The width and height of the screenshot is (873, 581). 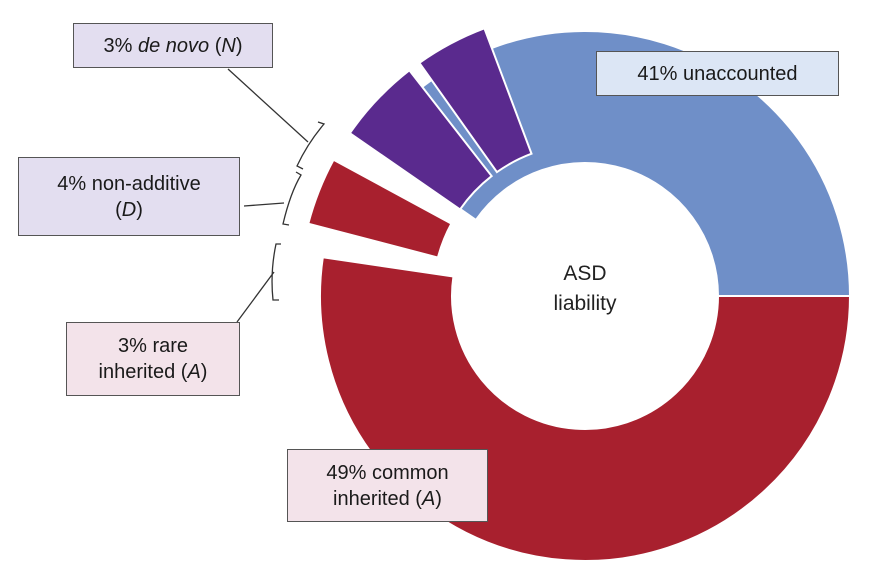 I want to click on label-rare-line1: 3% rare, so click(x=153, y=346).